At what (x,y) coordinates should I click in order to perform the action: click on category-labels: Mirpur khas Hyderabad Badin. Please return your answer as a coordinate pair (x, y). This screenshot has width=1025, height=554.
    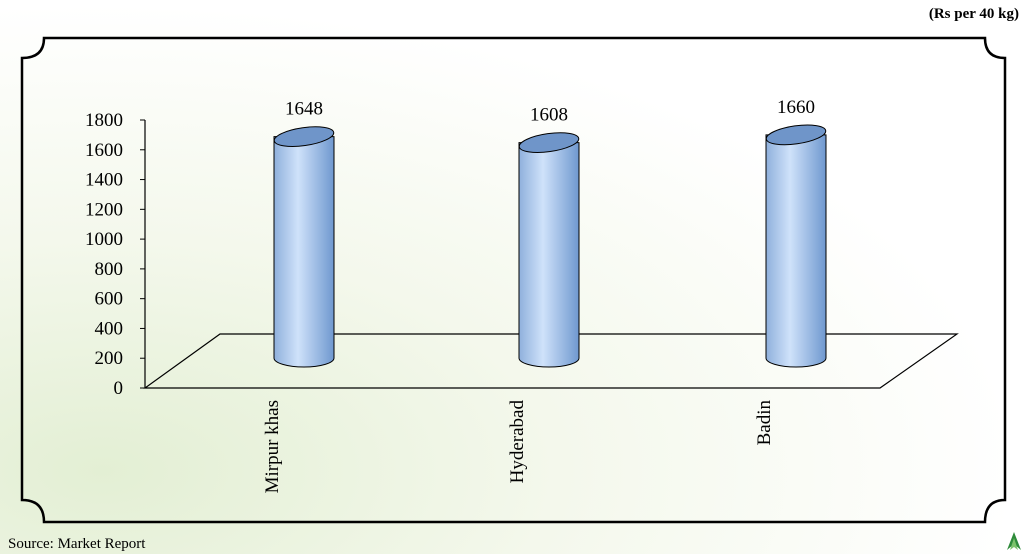
    Looking at the image, I should click on (518, 447).